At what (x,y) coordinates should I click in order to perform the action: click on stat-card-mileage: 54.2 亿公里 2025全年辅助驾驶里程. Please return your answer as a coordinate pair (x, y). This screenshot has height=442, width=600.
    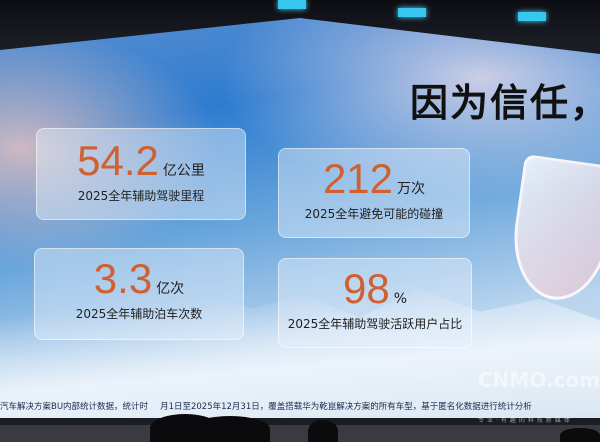
    Looking at the image, I should click on (141, 174).